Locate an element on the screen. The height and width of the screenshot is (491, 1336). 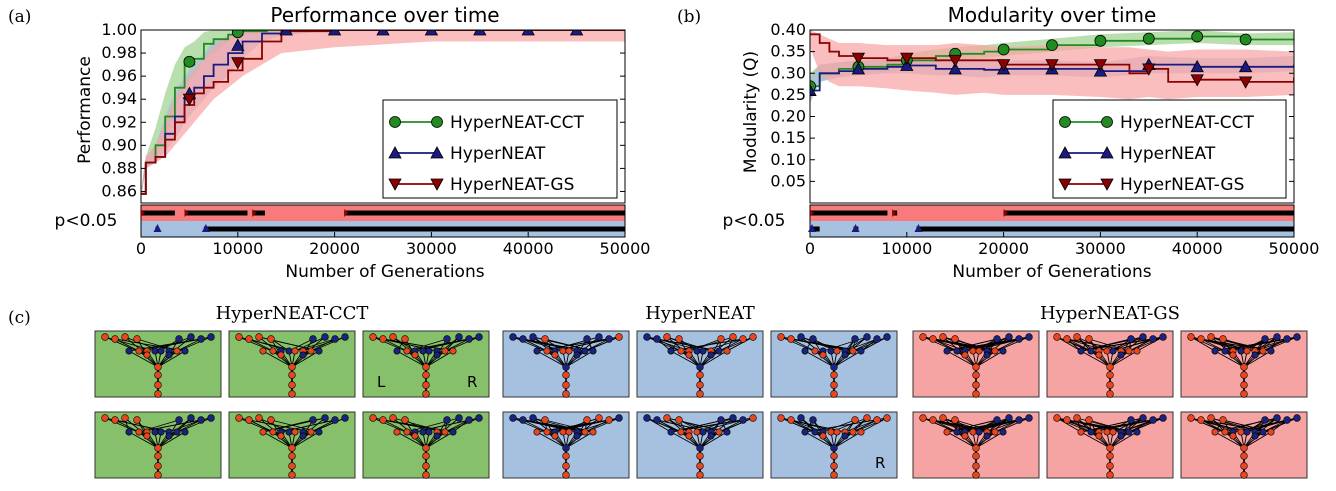
x-tick-label: 10000 is located at coordinates (906, 248).